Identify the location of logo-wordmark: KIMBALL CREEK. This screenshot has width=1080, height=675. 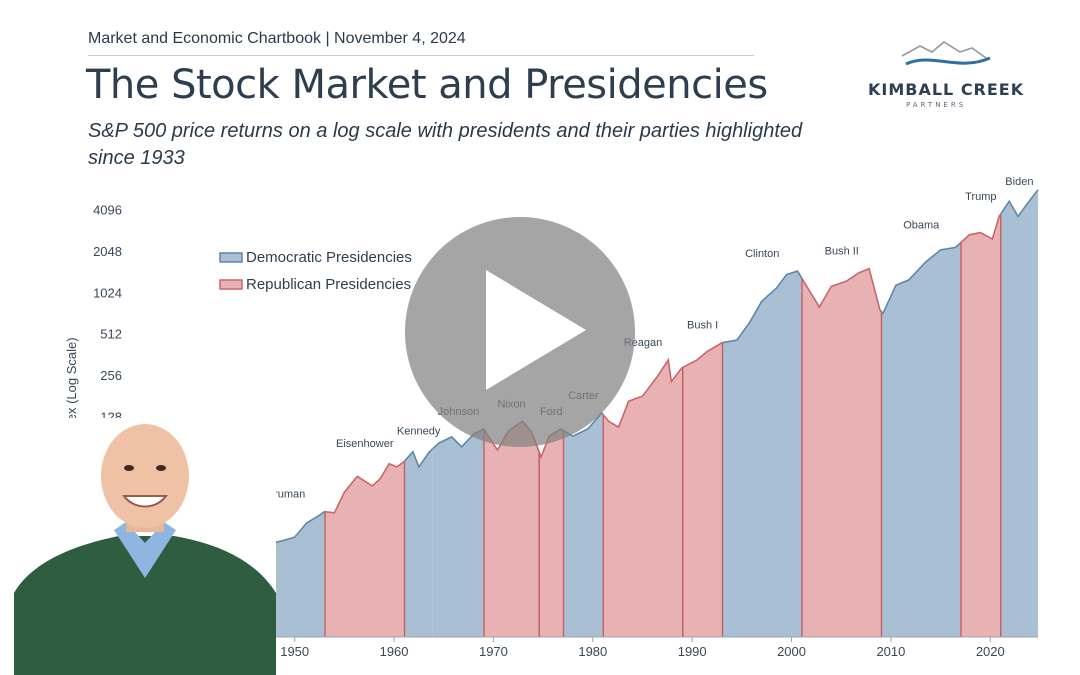
(946, 89).